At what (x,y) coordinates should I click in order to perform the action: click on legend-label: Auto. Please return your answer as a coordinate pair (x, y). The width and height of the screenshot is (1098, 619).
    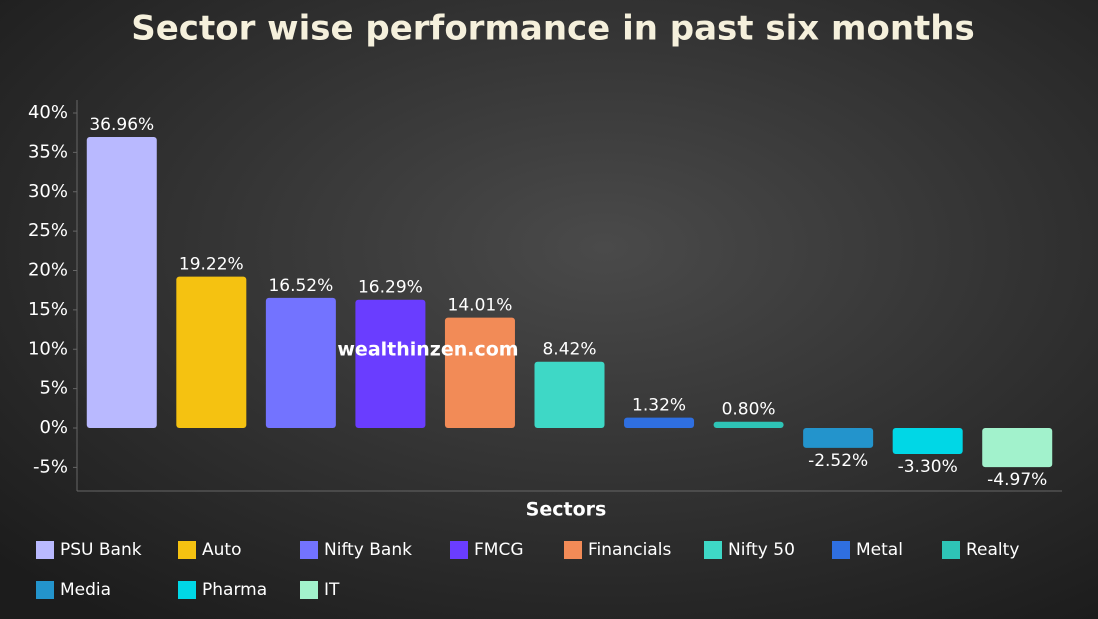
    Looking at the image, I should click on (221, 550).